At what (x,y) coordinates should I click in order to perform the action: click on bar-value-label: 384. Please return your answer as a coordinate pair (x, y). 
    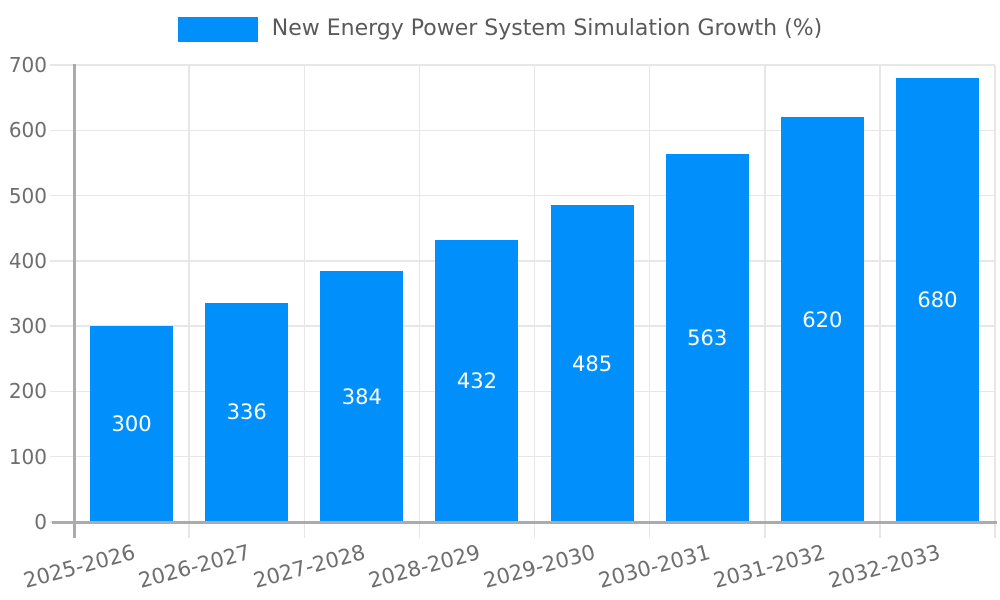
    Looking at the image, I should click on (361, 396).